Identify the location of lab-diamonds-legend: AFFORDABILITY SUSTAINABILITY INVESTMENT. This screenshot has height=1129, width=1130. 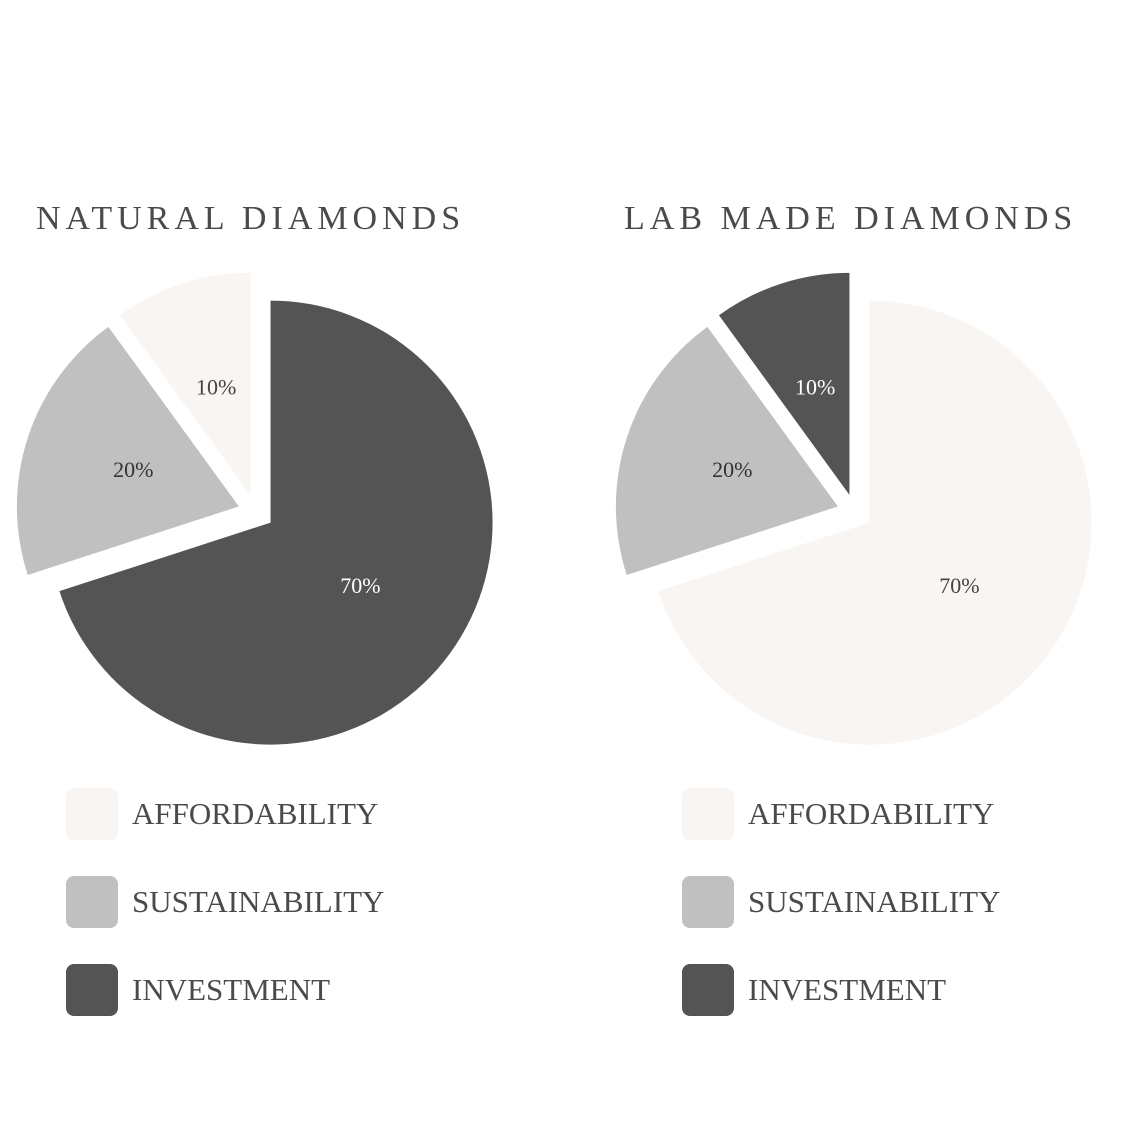
(841, 920).